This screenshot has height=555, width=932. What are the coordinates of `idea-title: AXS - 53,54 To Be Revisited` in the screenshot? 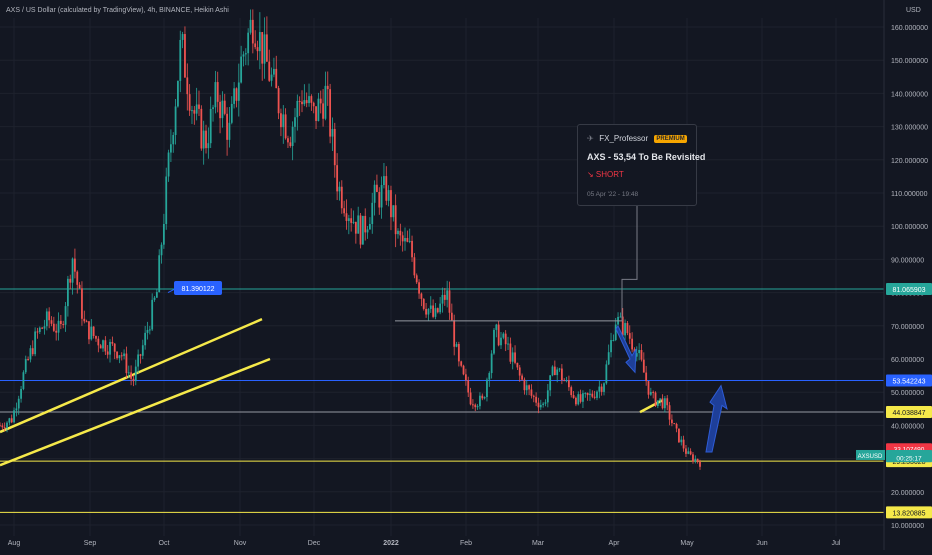 It's located at (646, 157).